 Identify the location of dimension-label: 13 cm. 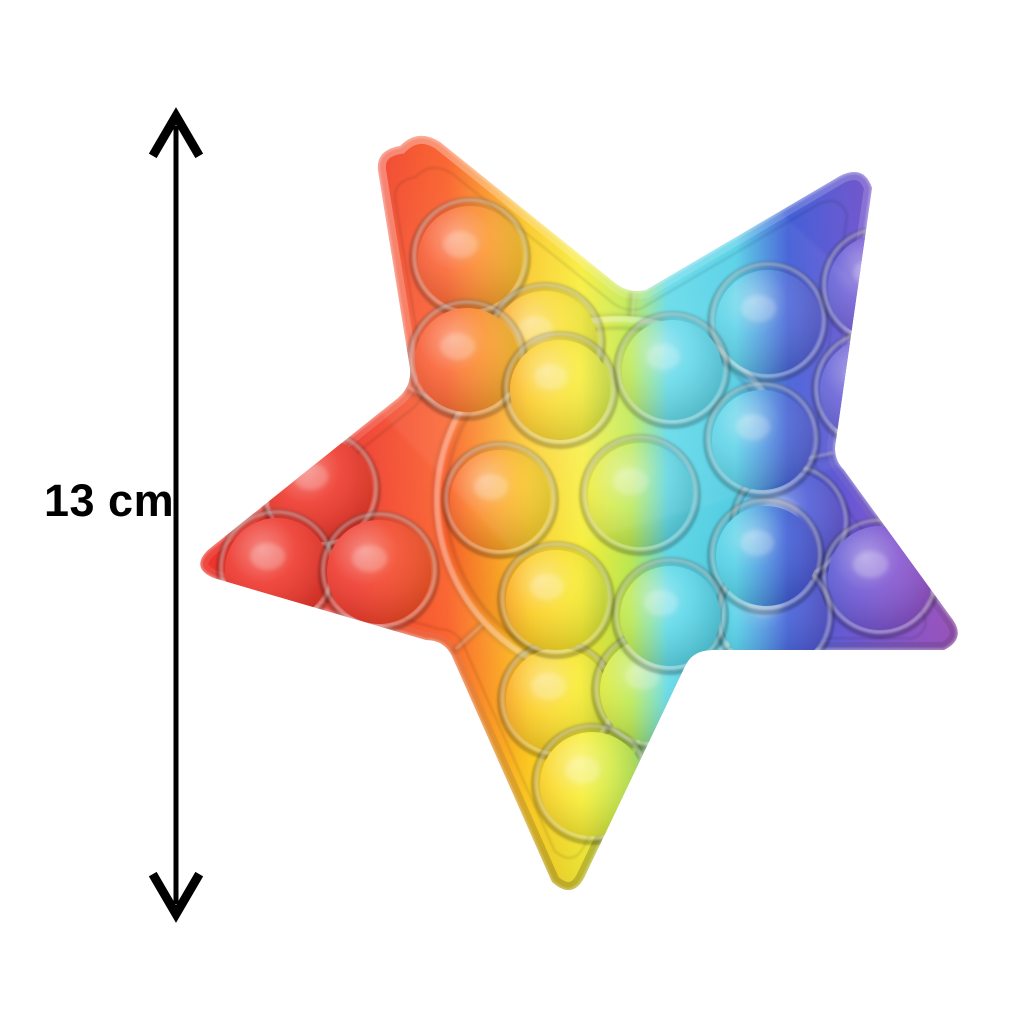
(109, 500).